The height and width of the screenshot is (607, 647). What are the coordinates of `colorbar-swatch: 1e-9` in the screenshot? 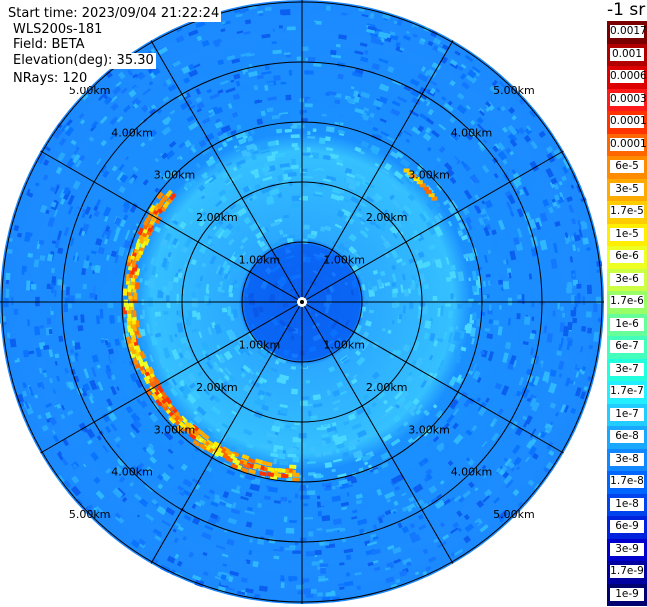 It's located at (627, 594).